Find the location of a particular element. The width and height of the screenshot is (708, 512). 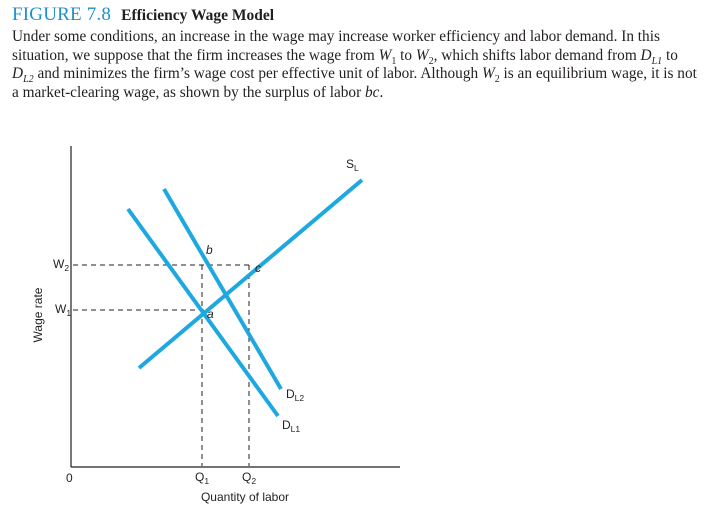

figure-number: FIGURE 7.8 is located at coordinates (62, 14).